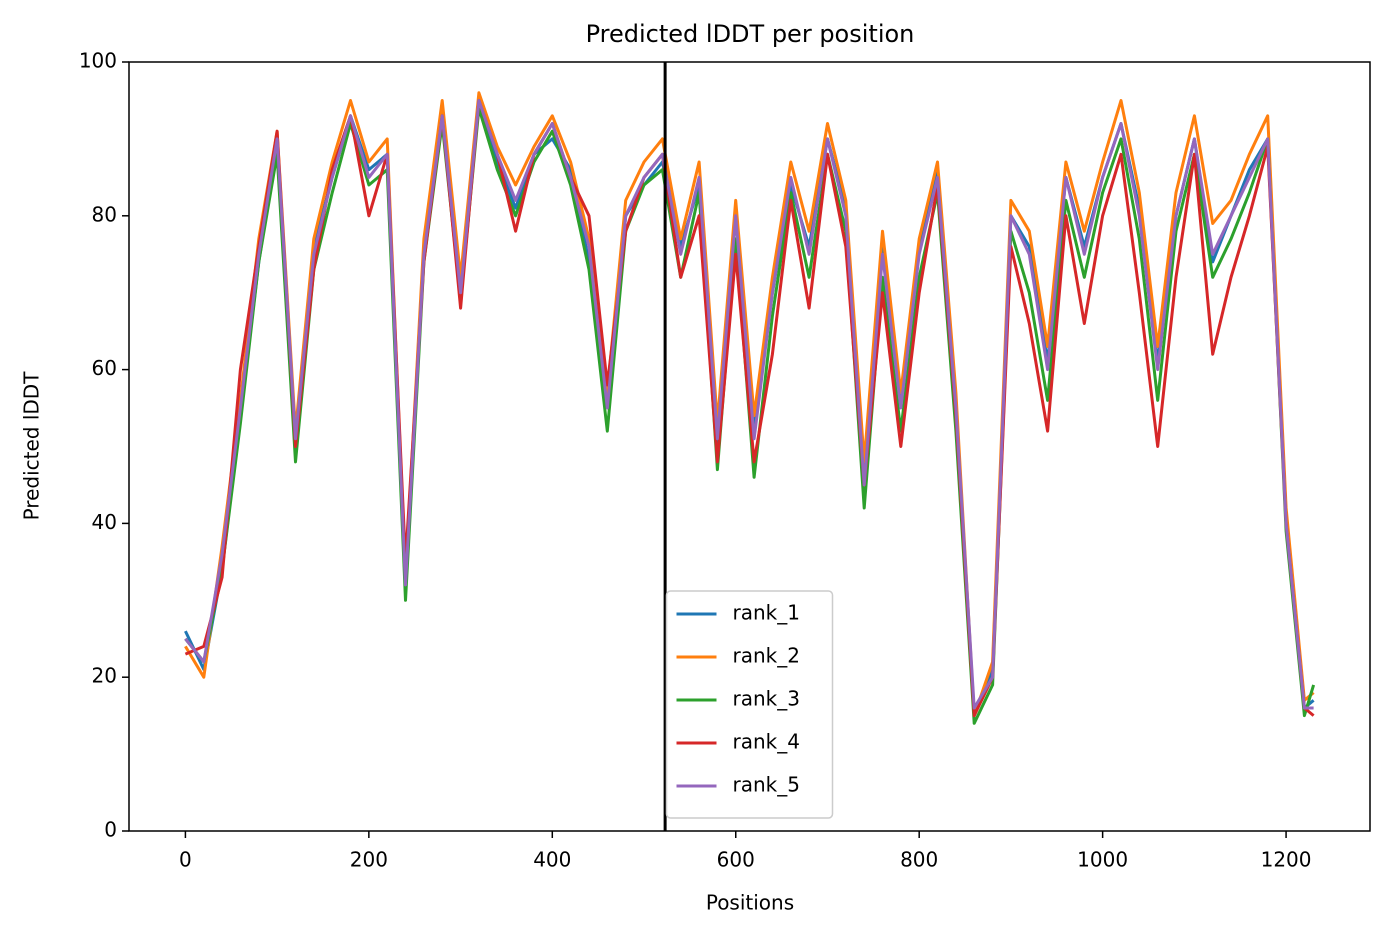 This screenshot has width=1391, height=939. I want to click on legend-label: rank_2, so click(766, 656).